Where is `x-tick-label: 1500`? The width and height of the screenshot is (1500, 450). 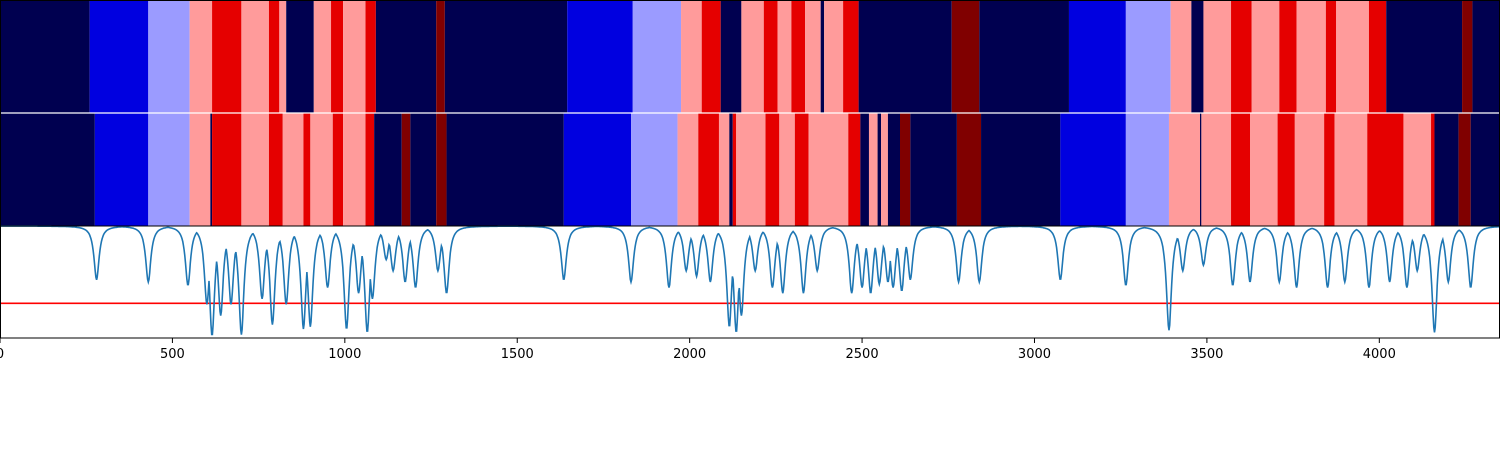
x-tick-label: 1500 is located at coordinates (517, 354).